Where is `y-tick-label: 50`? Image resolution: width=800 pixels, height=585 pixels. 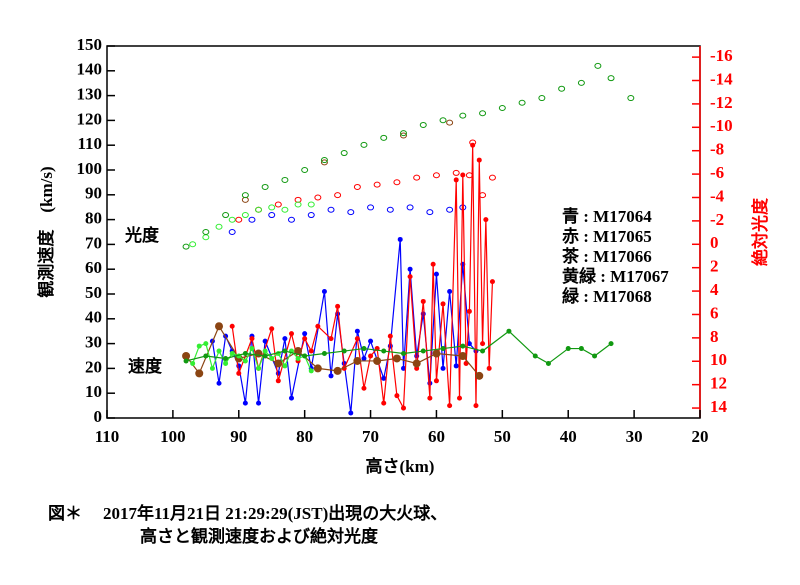 y-tick-label: 50 is located at coordinates (93, 292).